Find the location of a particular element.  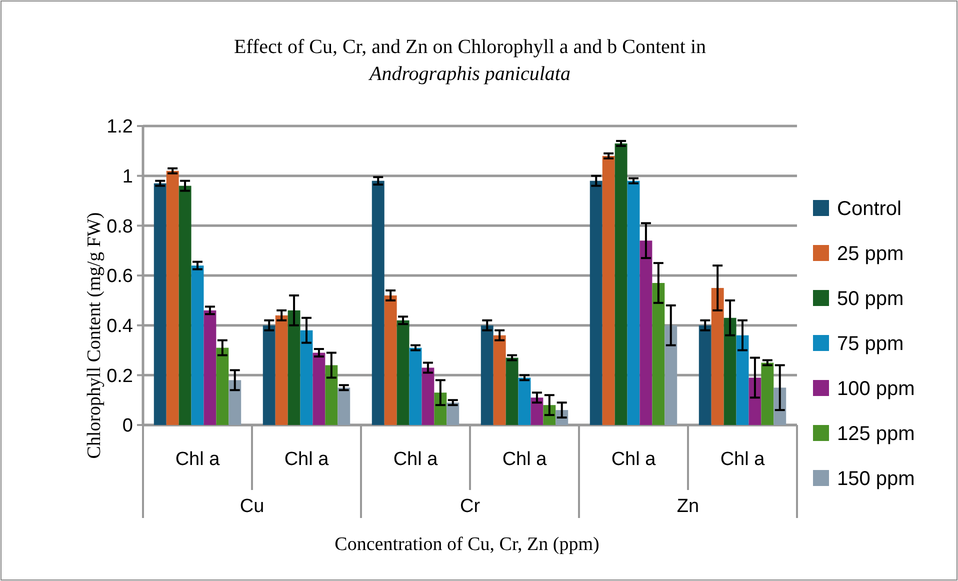

chart-title: Effect of Cu, Cr, and Zn on Chlorophyll a and b Content in is located at coordinates (470, 47).